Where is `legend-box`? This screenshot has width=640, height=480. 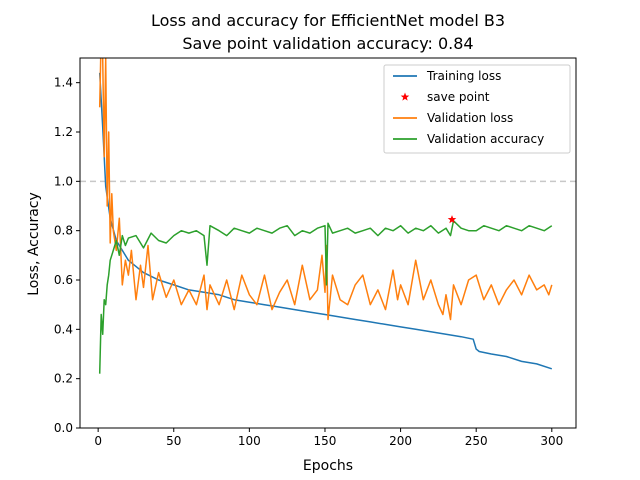 legend-box is located at coordinates (477, 109).